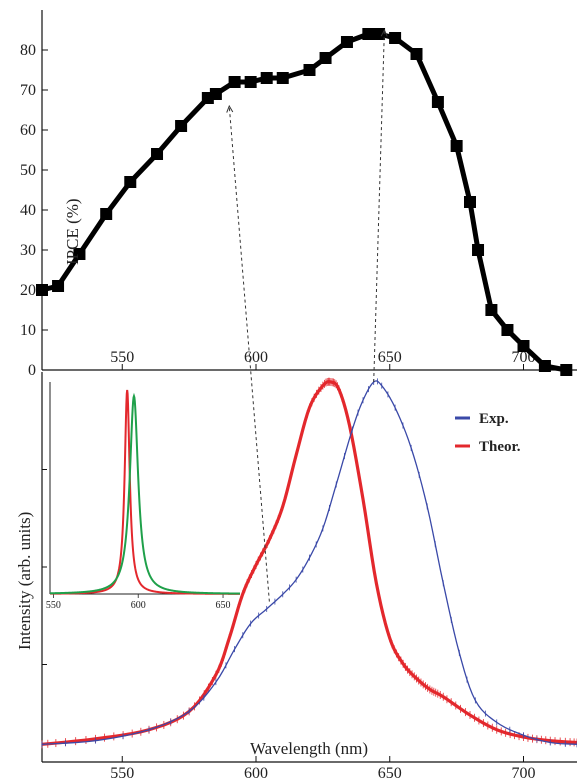 The height and width of the screenshot is (782, 577). What do you see at coordinates (53, 605) in the screenshot?
I see `inset-x-tick-label: 550` at bounding box center [53, 605].